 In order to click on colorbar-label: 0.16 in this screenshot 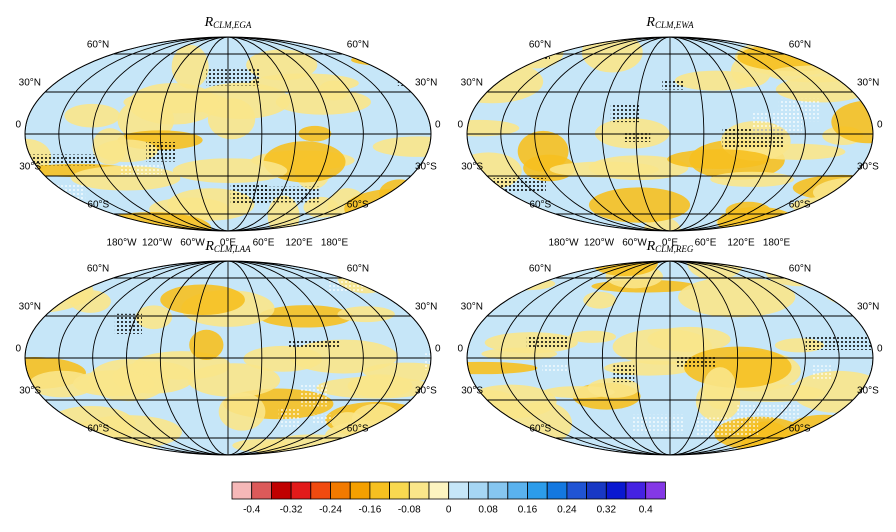, I will do `click(528, 510)`.